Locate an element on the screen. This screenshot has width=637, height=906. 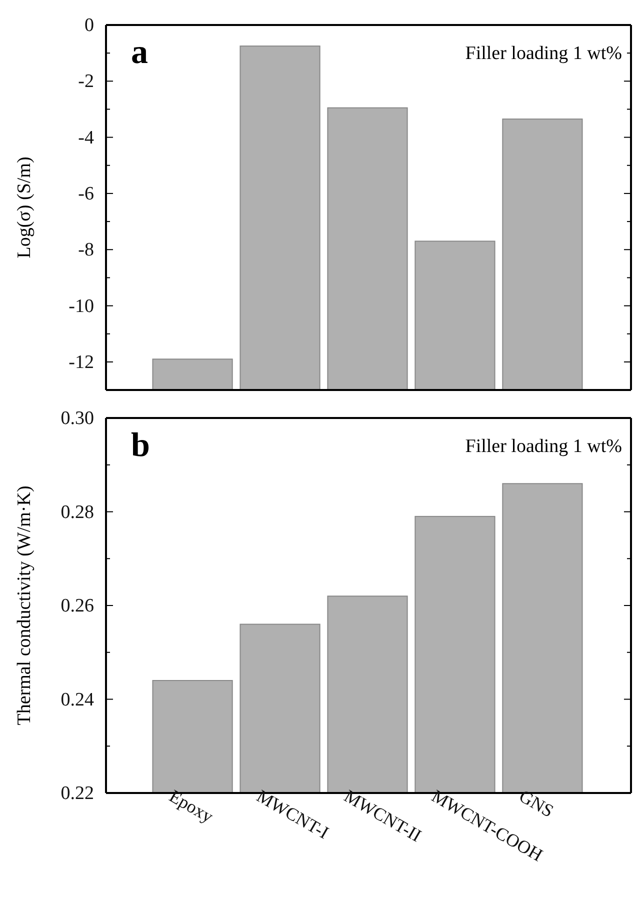
annotation: a is located at coordinates (139, 52).